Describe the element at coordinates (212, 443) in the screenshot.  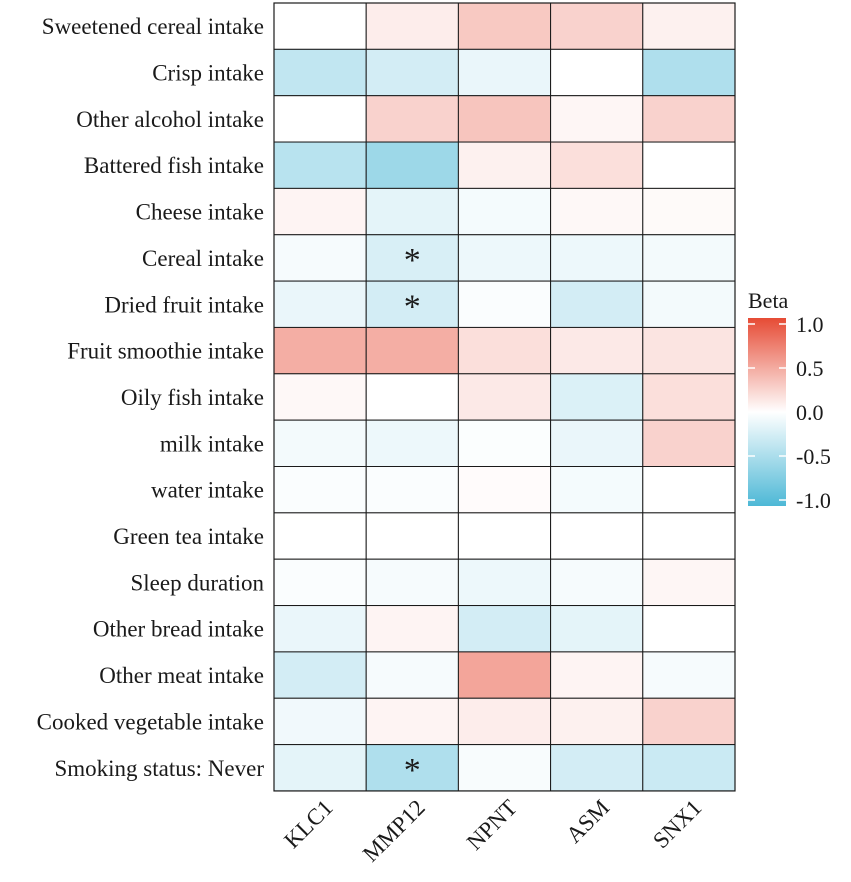
I see `row-label: milk intake` at that location.